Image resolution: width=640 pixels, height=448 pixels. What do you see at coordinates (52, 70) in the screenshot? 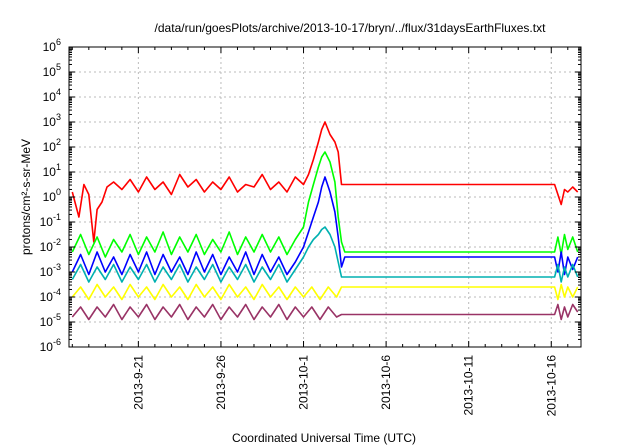
I see `y-tick-label: 10⁵` at bounding box center [52, 70].